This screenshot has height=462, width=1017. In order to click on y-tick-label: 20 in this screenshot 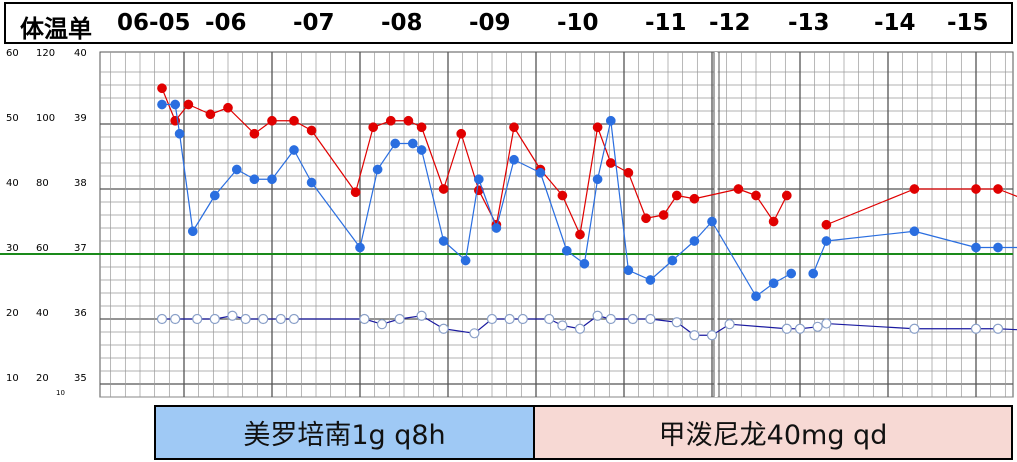, I will do `click(12, 313)`.